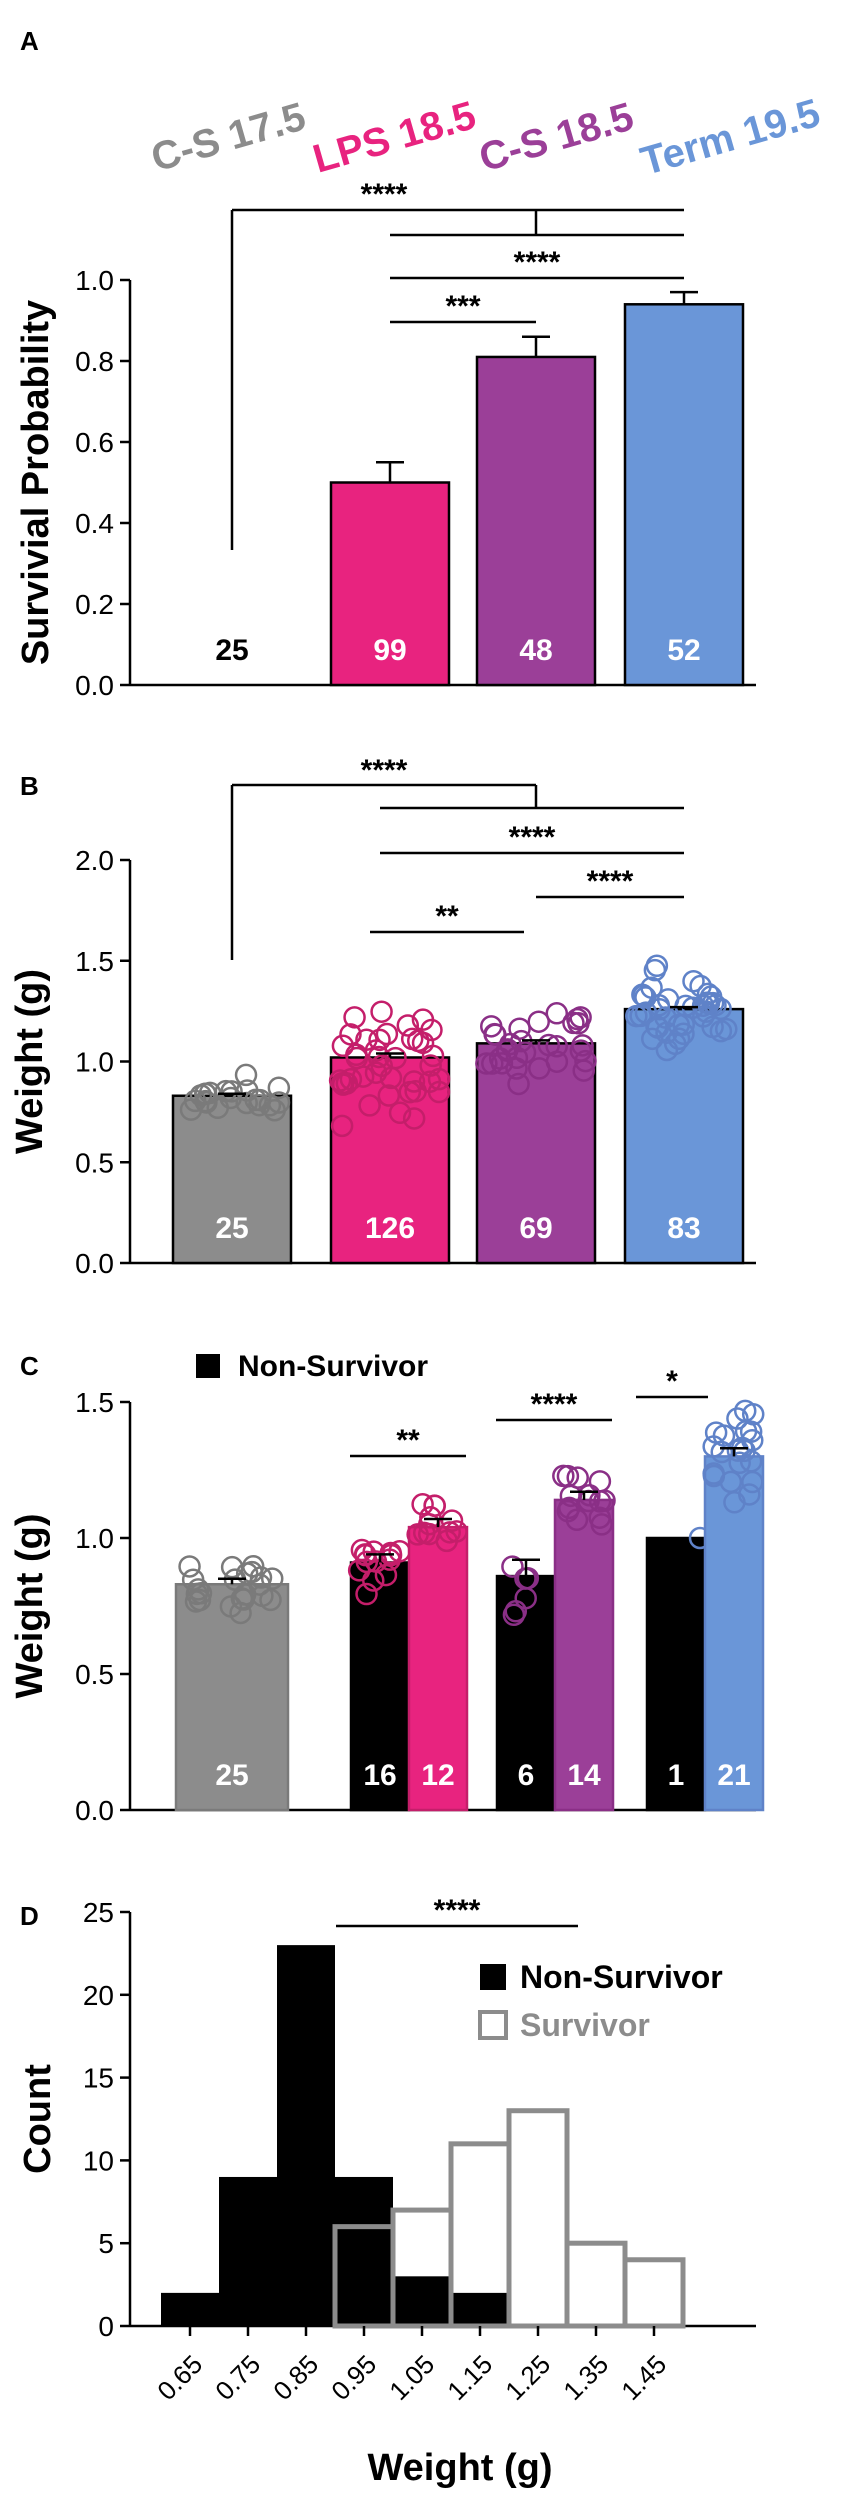 This screenshot has width=854, height=2508. What do you see at coordinates (29, 1916) in the screenshot?
I see `panel-d-letter: D` at bounding box center [29, 1916].